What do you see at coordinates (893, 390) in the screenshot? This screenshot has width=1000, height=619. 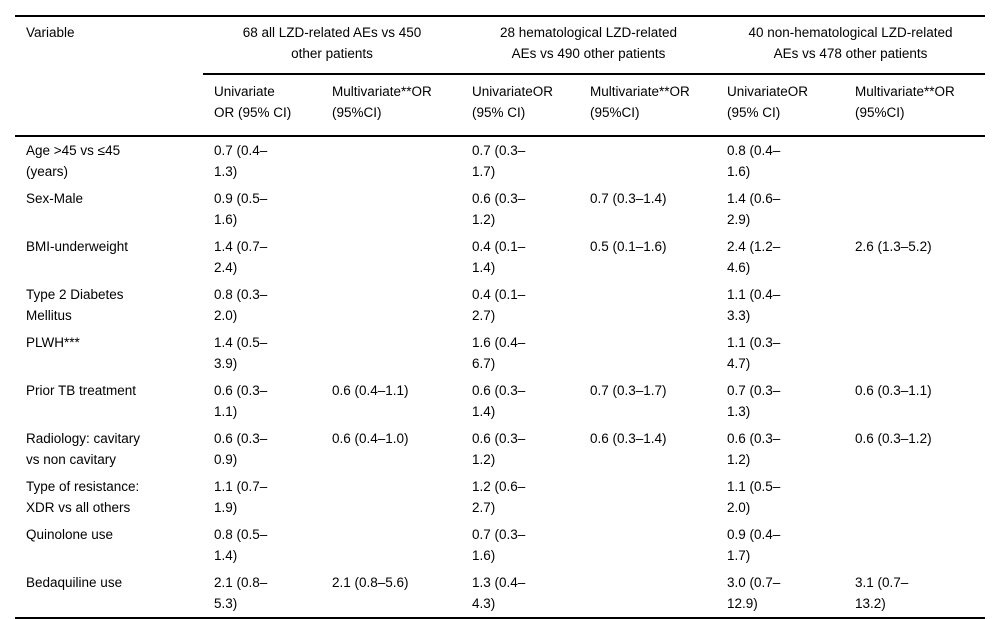 I see `or-value-cell: 0.6 (0.3–1.1)` at bounding box center [893, 390].